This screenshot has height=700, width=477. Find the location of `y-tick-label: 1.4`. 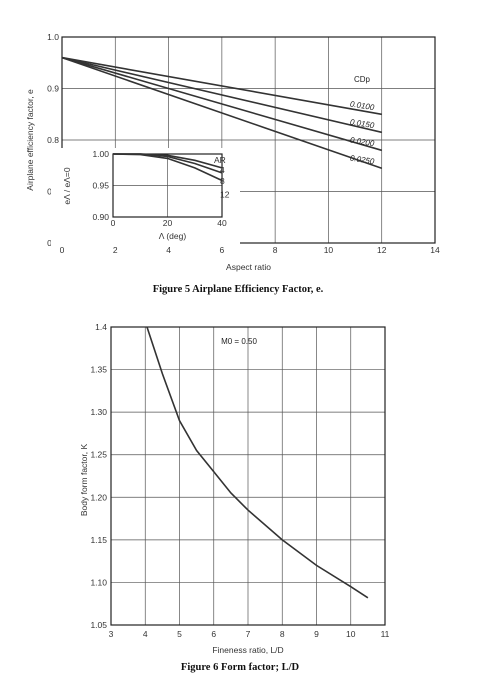

y-tick-label: 1.4 is located at coordinates (101, 327).